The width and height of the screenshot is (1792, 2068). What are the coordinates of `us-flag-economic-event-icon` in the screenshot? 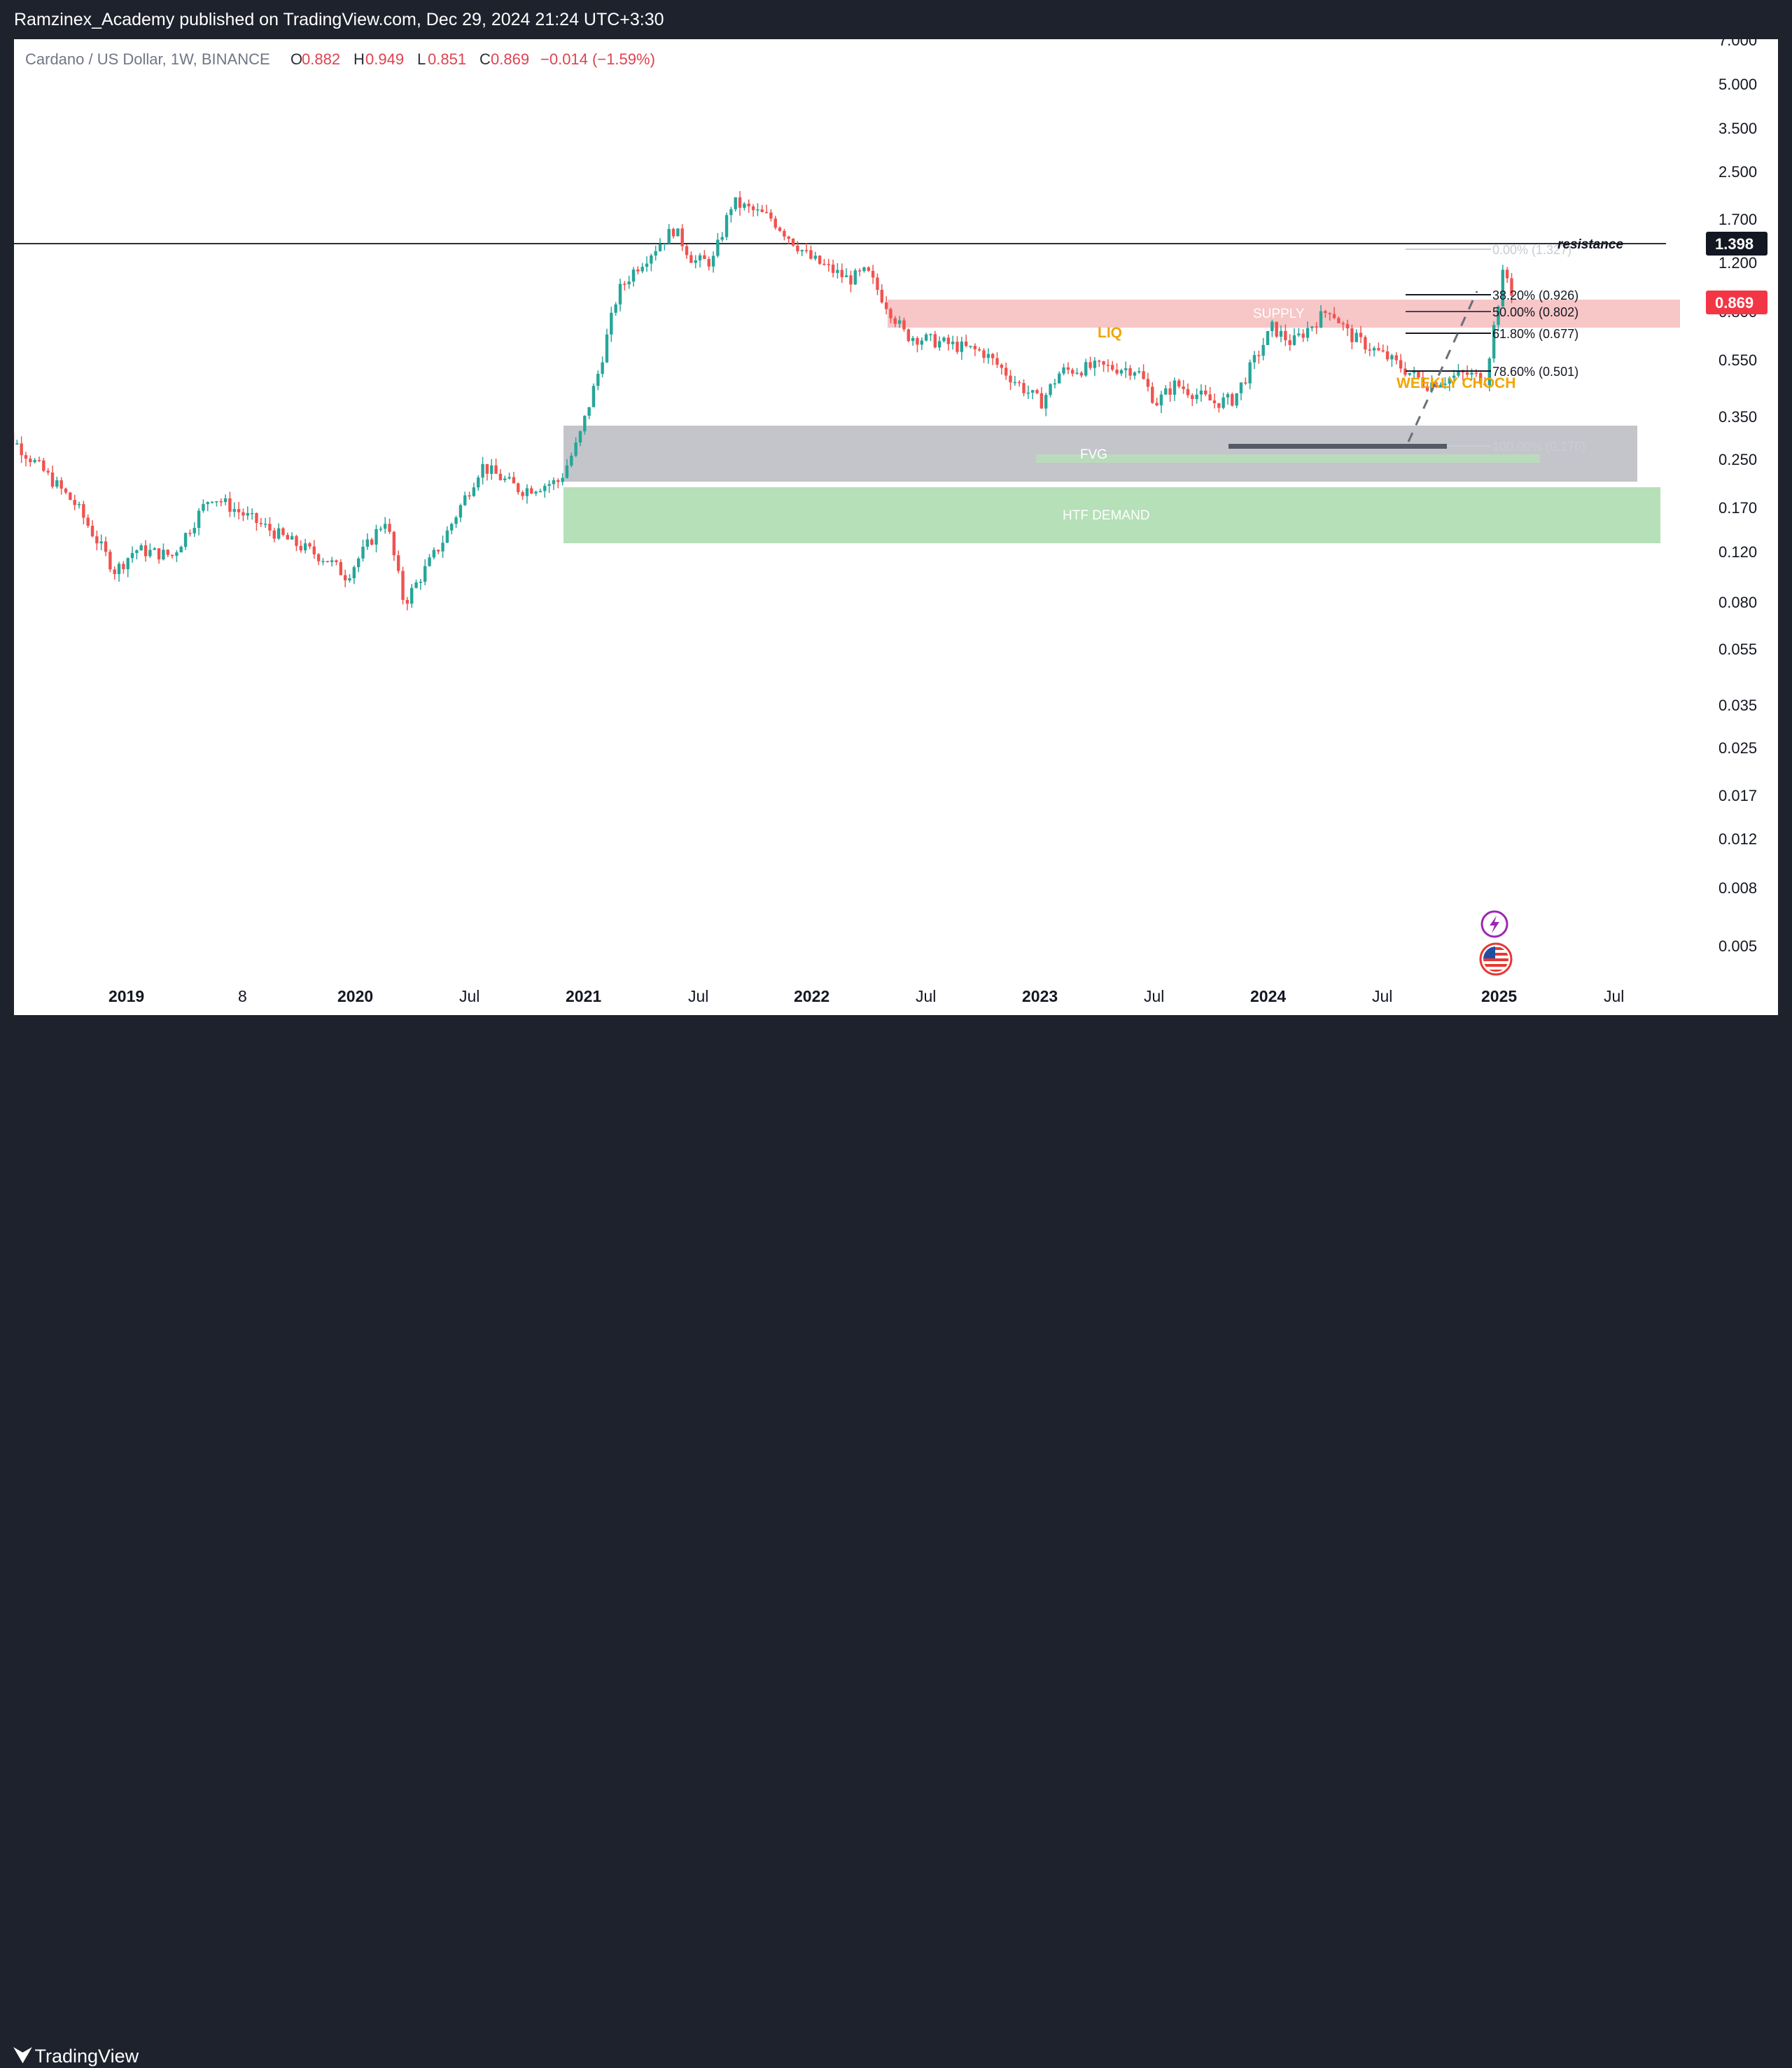 It's located at (1495, 959).